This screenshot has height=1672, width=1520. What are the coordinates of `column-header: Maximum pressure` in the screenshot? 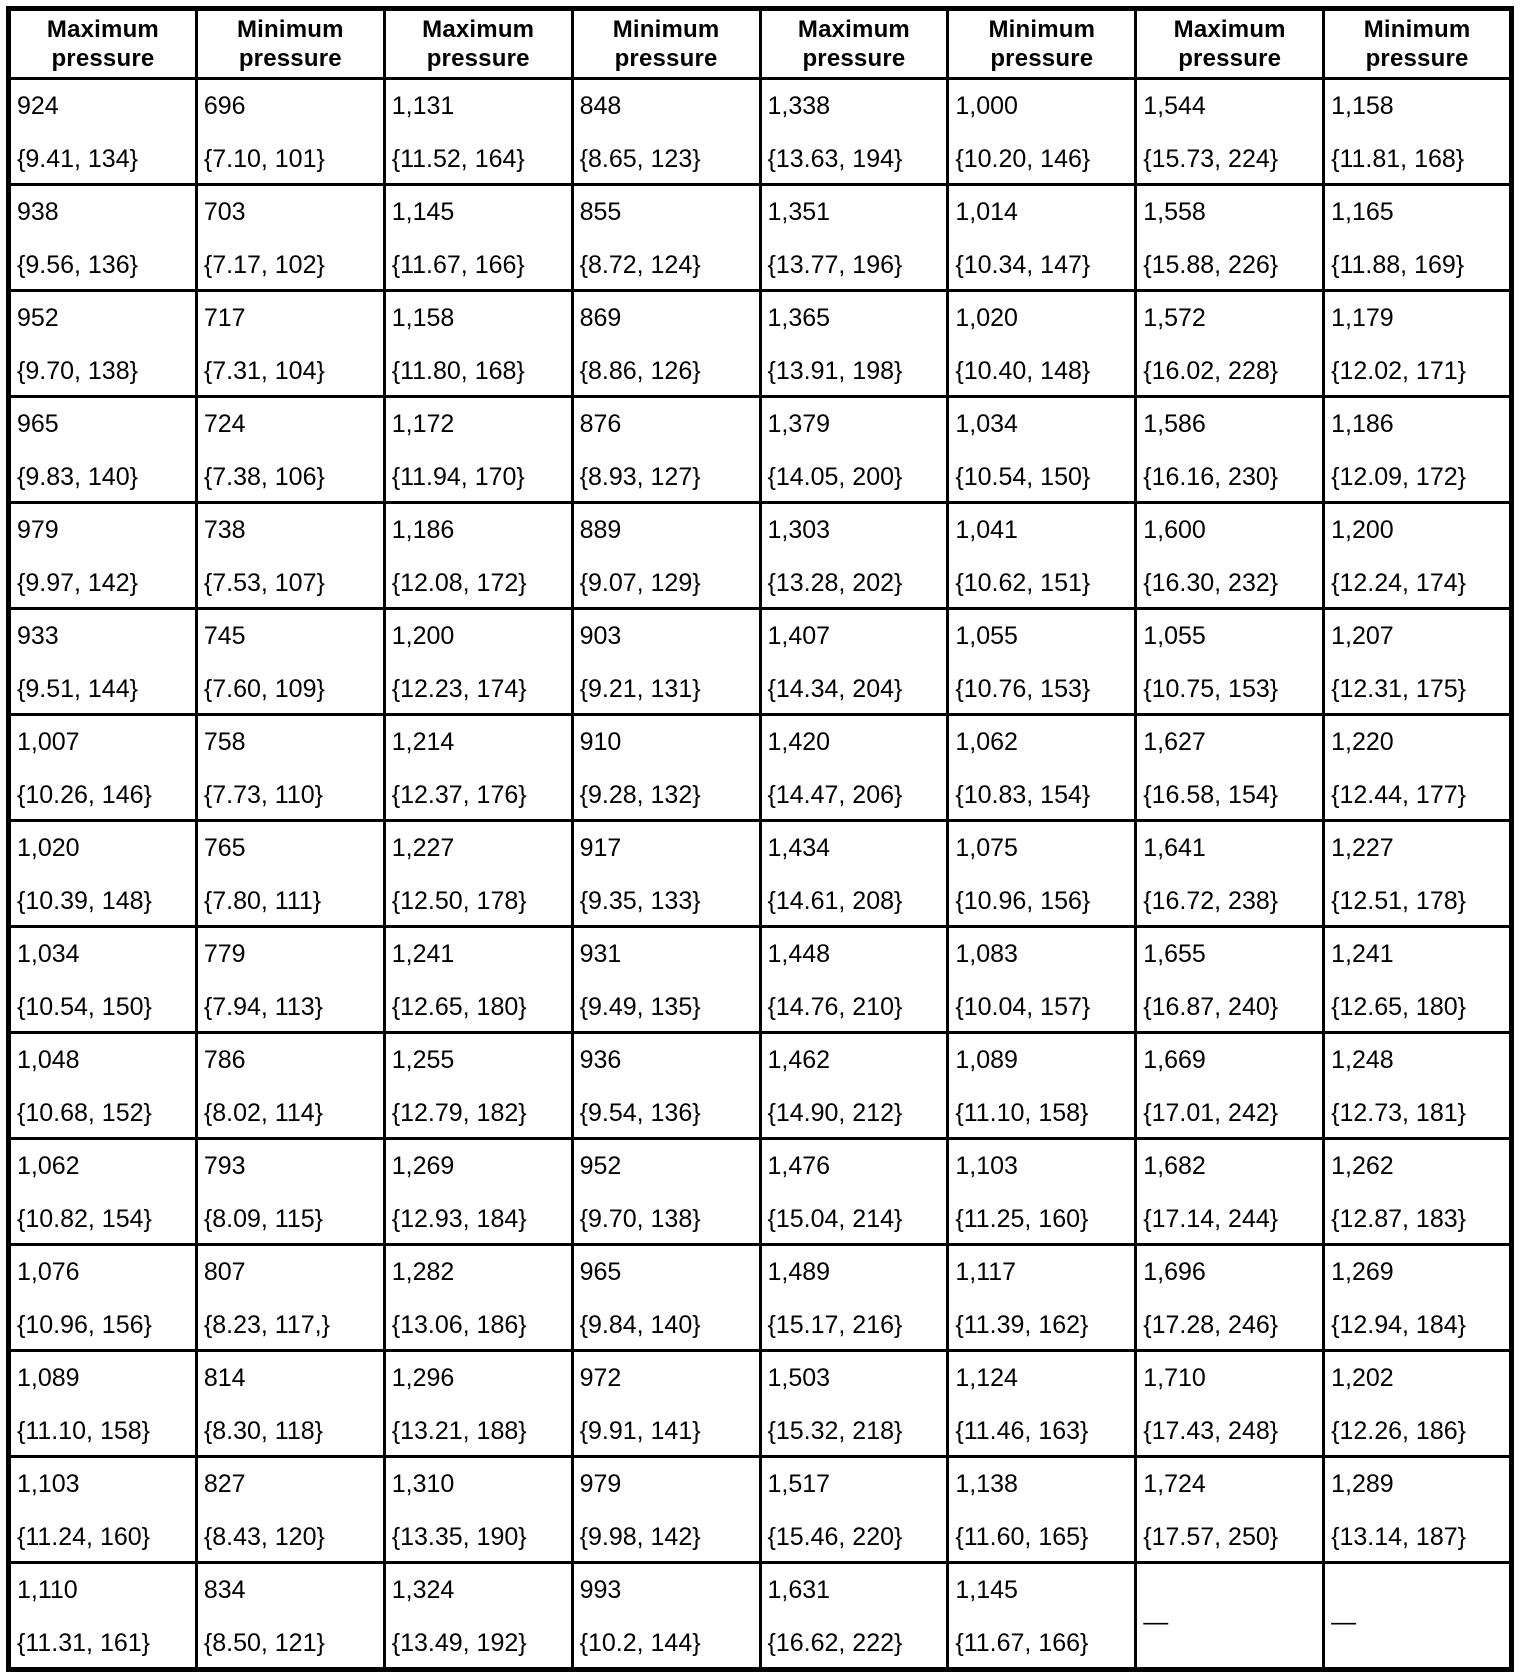 It's located at (1230, 43).